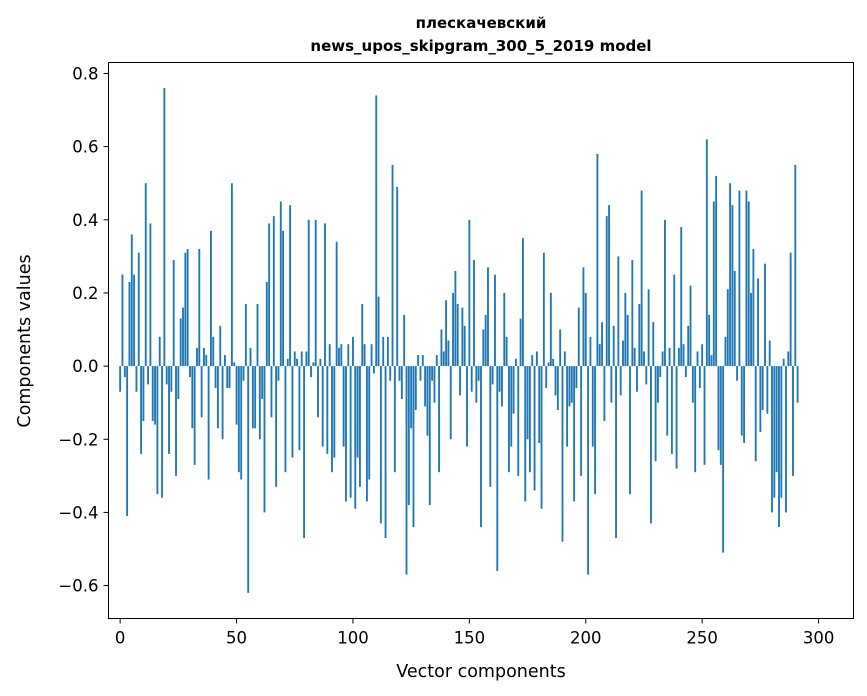 The image size is (867, 696). What do you see at coordinates (85, 293) in the screenshot?
I see `y-tick-label: 0.2` at bounding box center [85, 293].